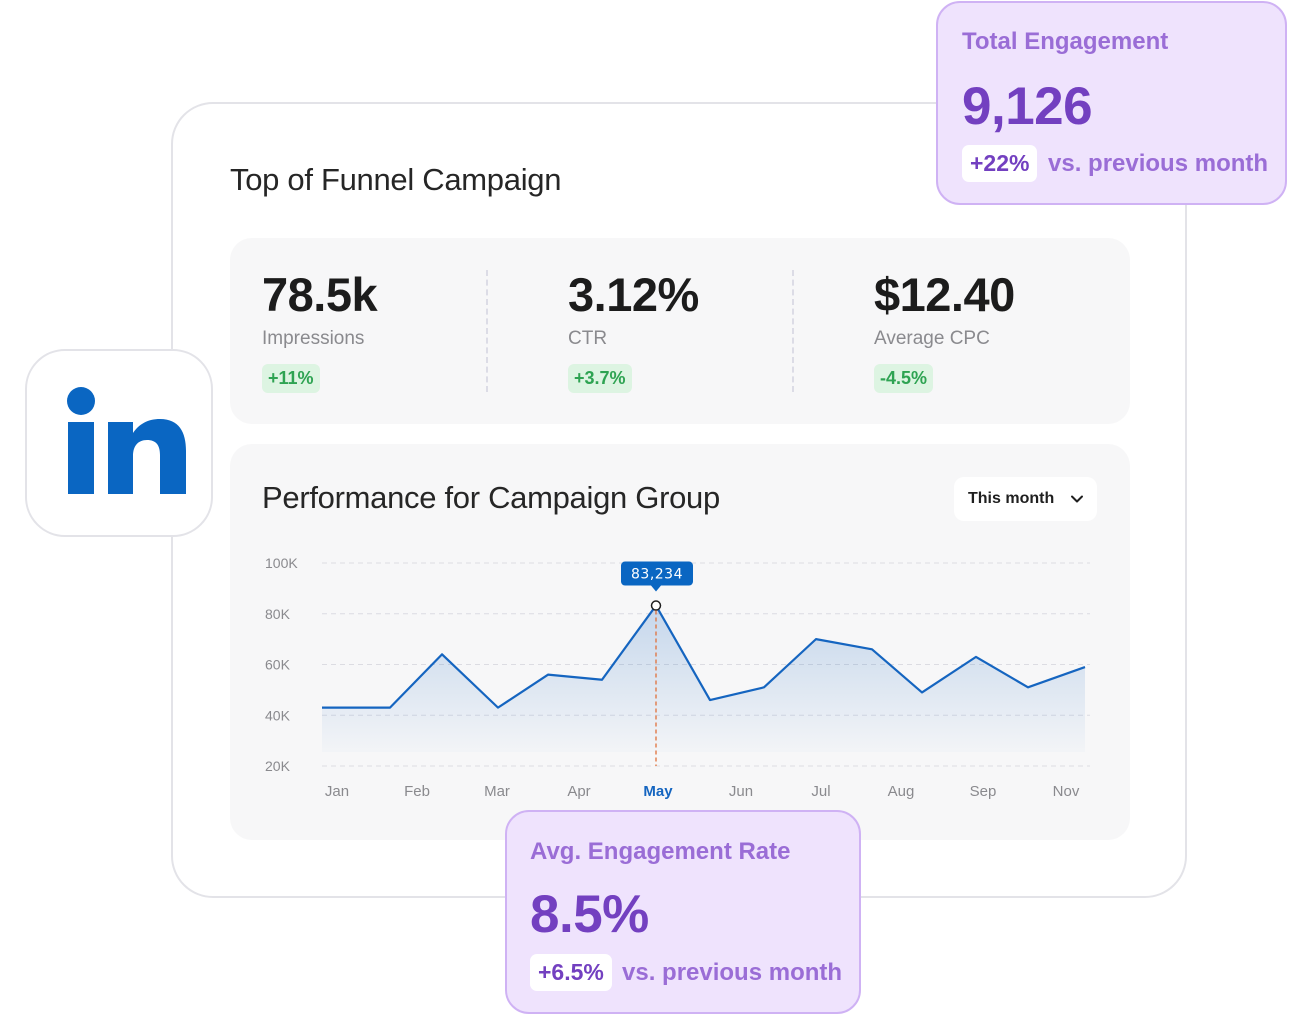 The image size is (1310, 1014). What do you see at coordinates (944, 294) in the screenshot?
I see `metric-value: $12.40` at bounding box center [944, 294].